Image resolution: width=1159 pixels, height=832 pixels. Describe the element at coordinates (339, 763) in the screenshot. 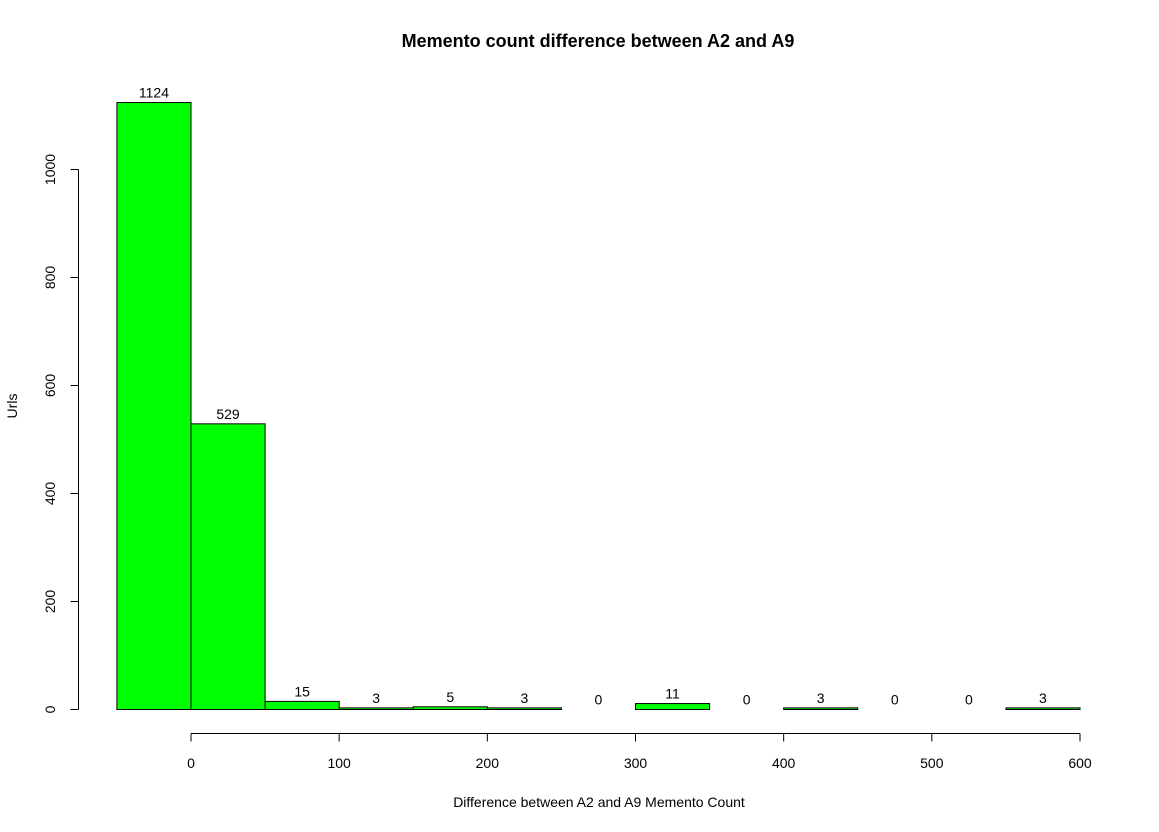

I see `x-tick-label: 100` at that location.